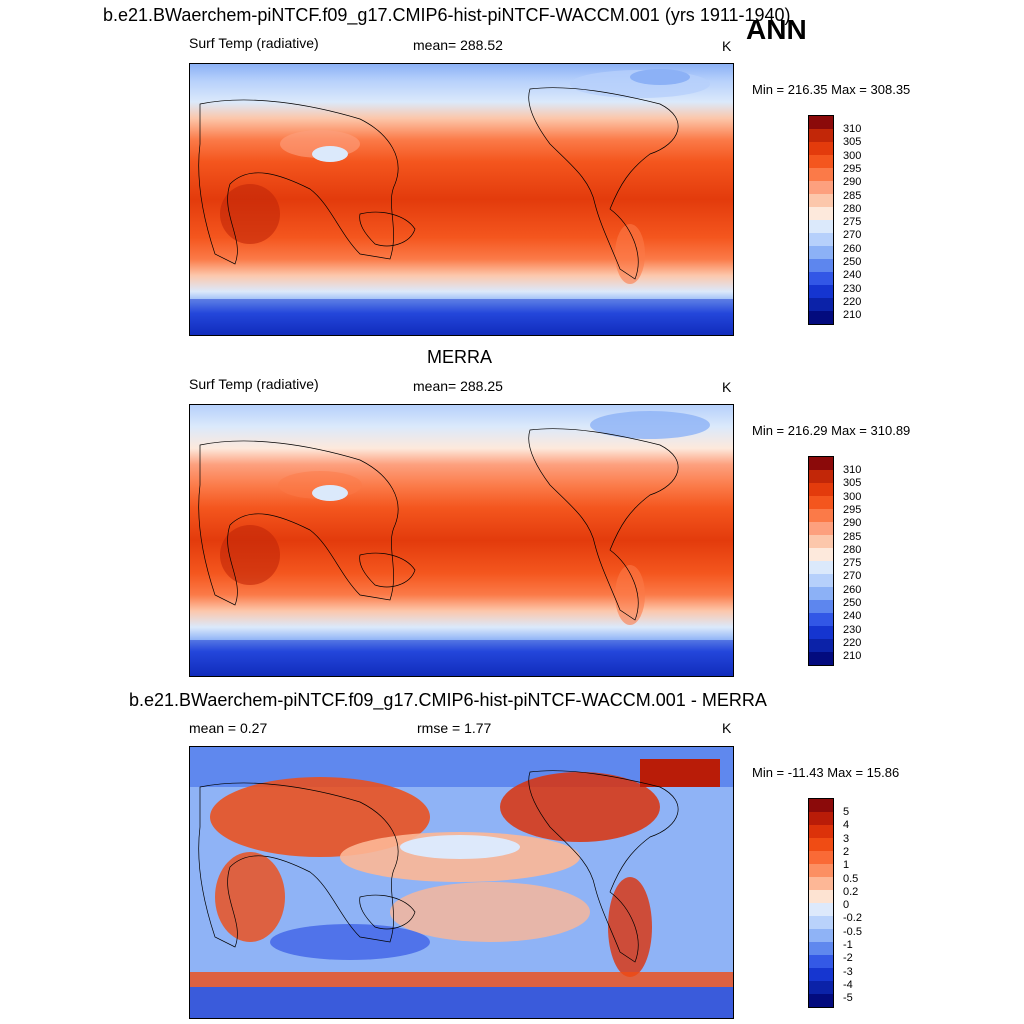 This screenshot has height=1024, width=1024. Describe the element at coordinates (848, 985) in the screenshot. I see `tick-label: -4` at that location.